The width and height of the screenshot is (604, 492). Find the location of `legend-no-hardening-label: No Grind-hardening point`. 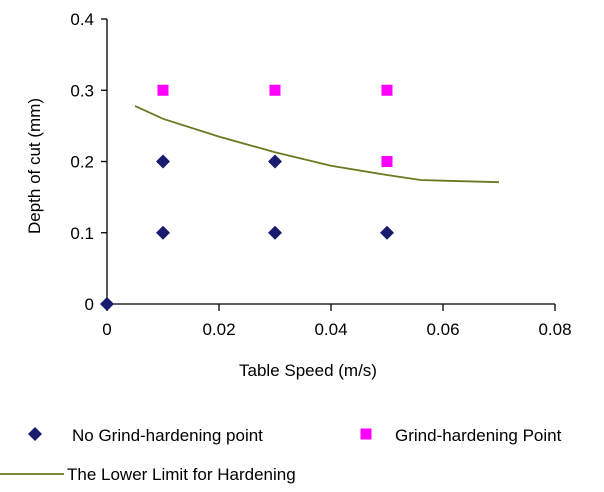

legend-no-hardening-label: No Grind-hardening point is located at coordinates (167, 435).